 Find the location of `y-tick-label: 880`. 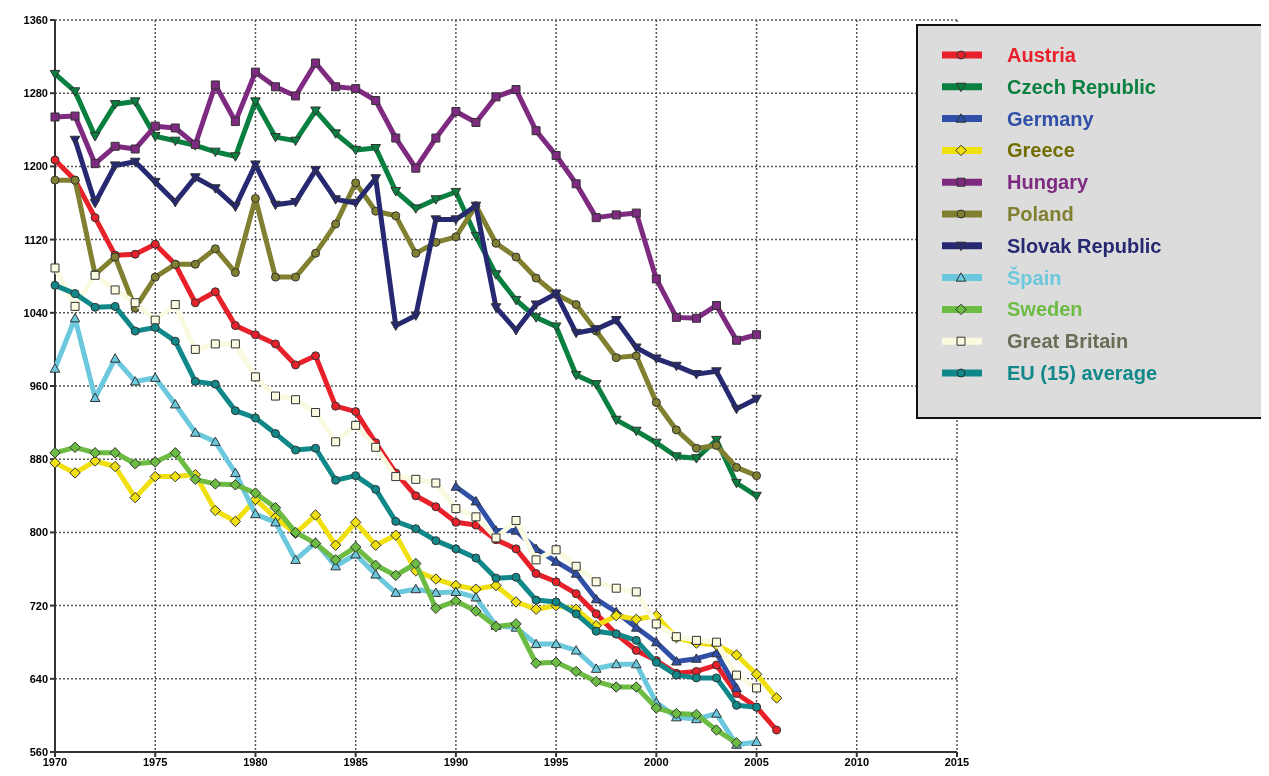

y-tick-label: 880 is located at coordinates (38, 459).